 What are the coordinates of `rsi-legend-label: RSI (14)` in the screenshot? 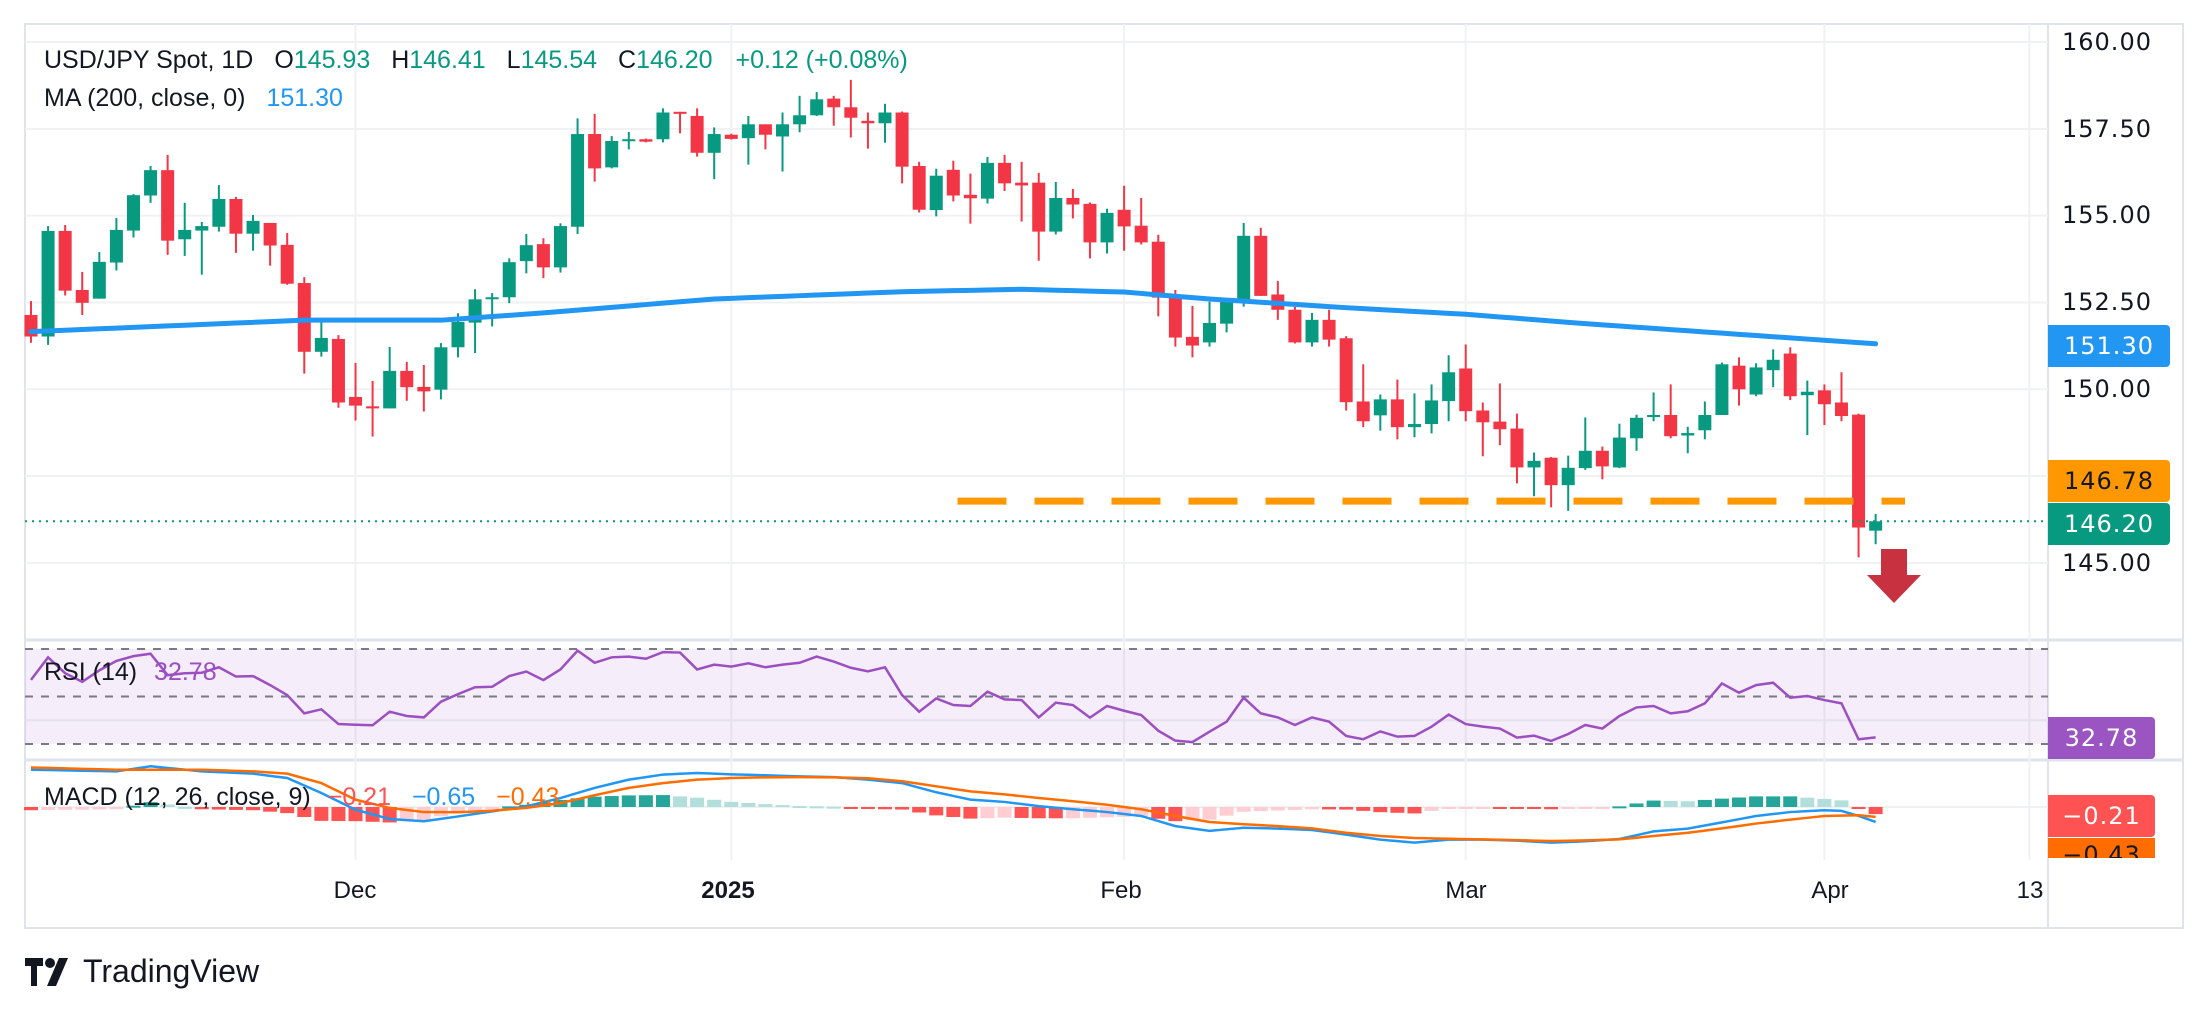 It's located at (91, 672).